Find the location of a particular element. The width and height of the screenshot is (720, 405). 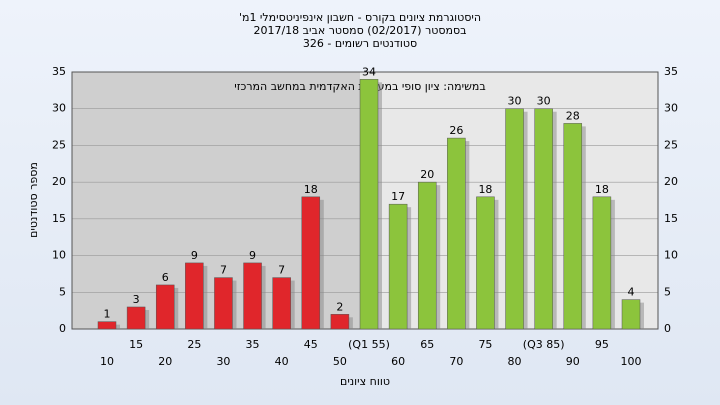

data-label: 6 is located at coordinates (165, 277).